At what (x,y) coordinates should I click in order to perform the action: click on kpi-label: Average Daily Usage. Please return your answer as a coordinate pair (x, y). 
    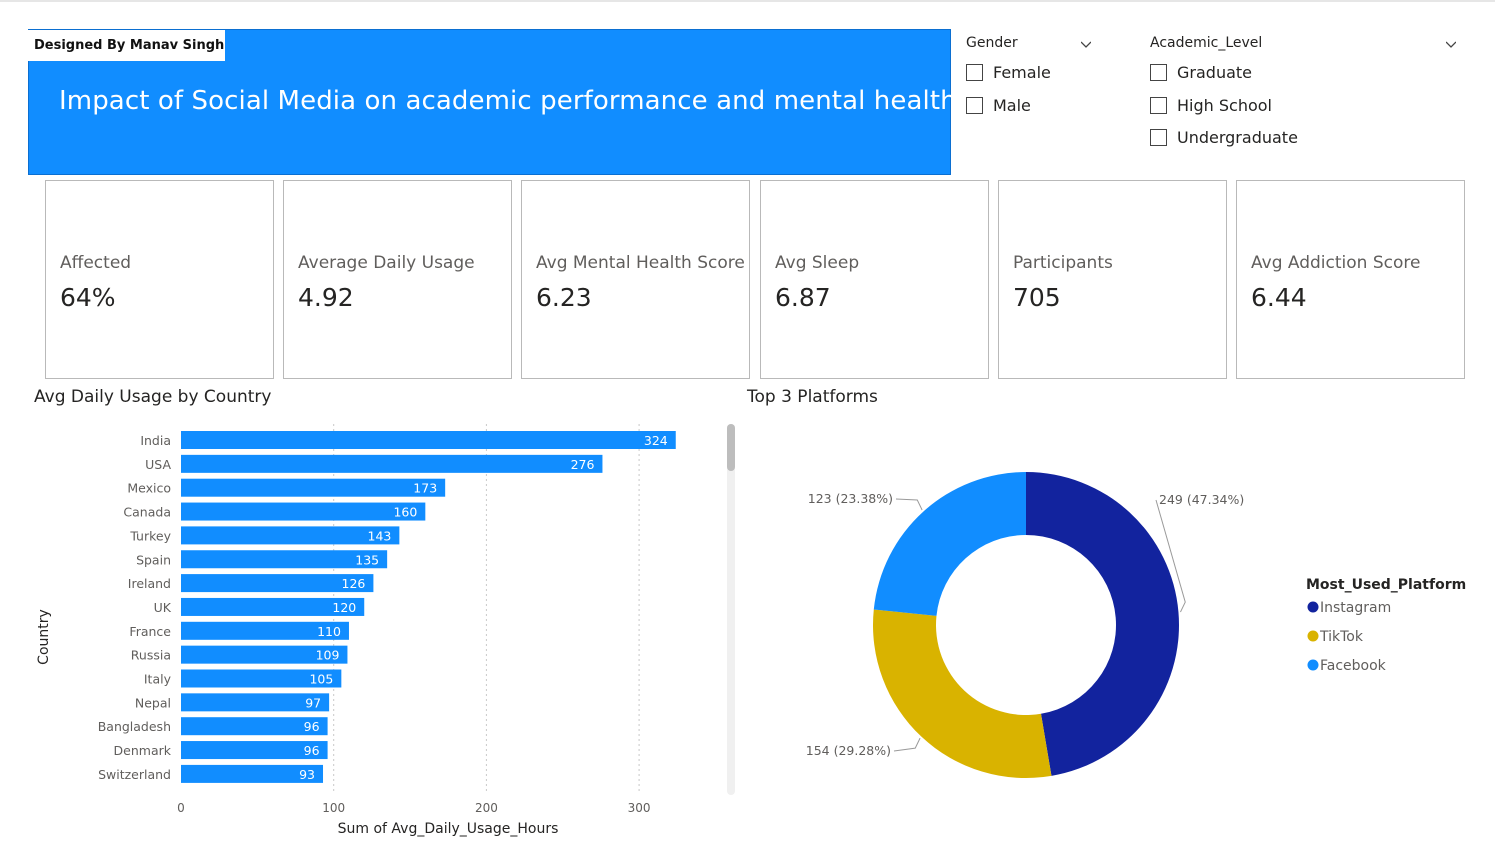
    Looking at the image, I should click on (386, 263).